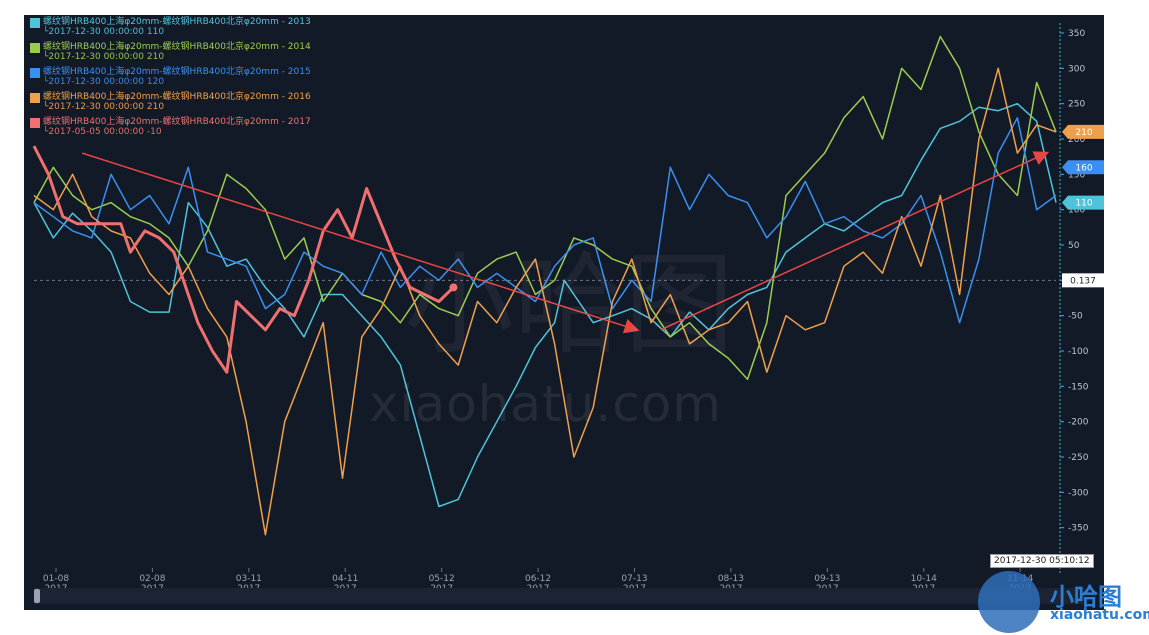 Image resolution: width=1149 pixels, height=635 pixels. Describe the element at coordinates (35, 48) in the screenshot. I see `legend-swatch-2014` at that location.